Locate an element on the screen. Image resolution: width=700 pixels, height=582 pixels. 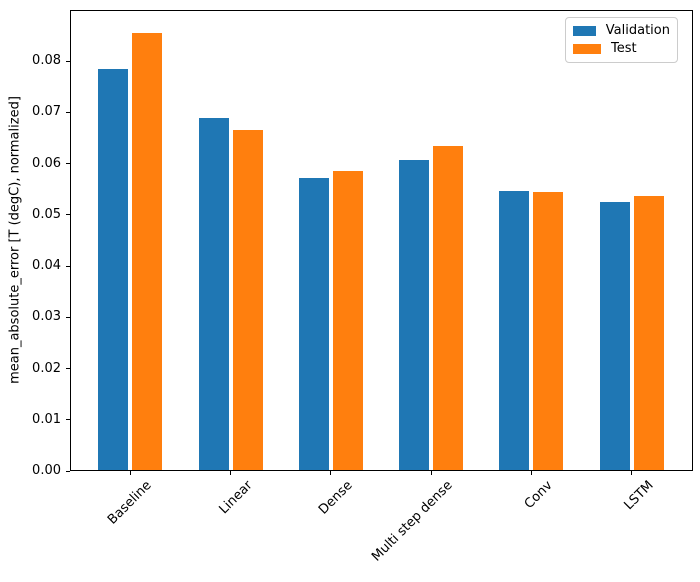
bar-validation-multi-step-dense is located at coordinates (414, 315).